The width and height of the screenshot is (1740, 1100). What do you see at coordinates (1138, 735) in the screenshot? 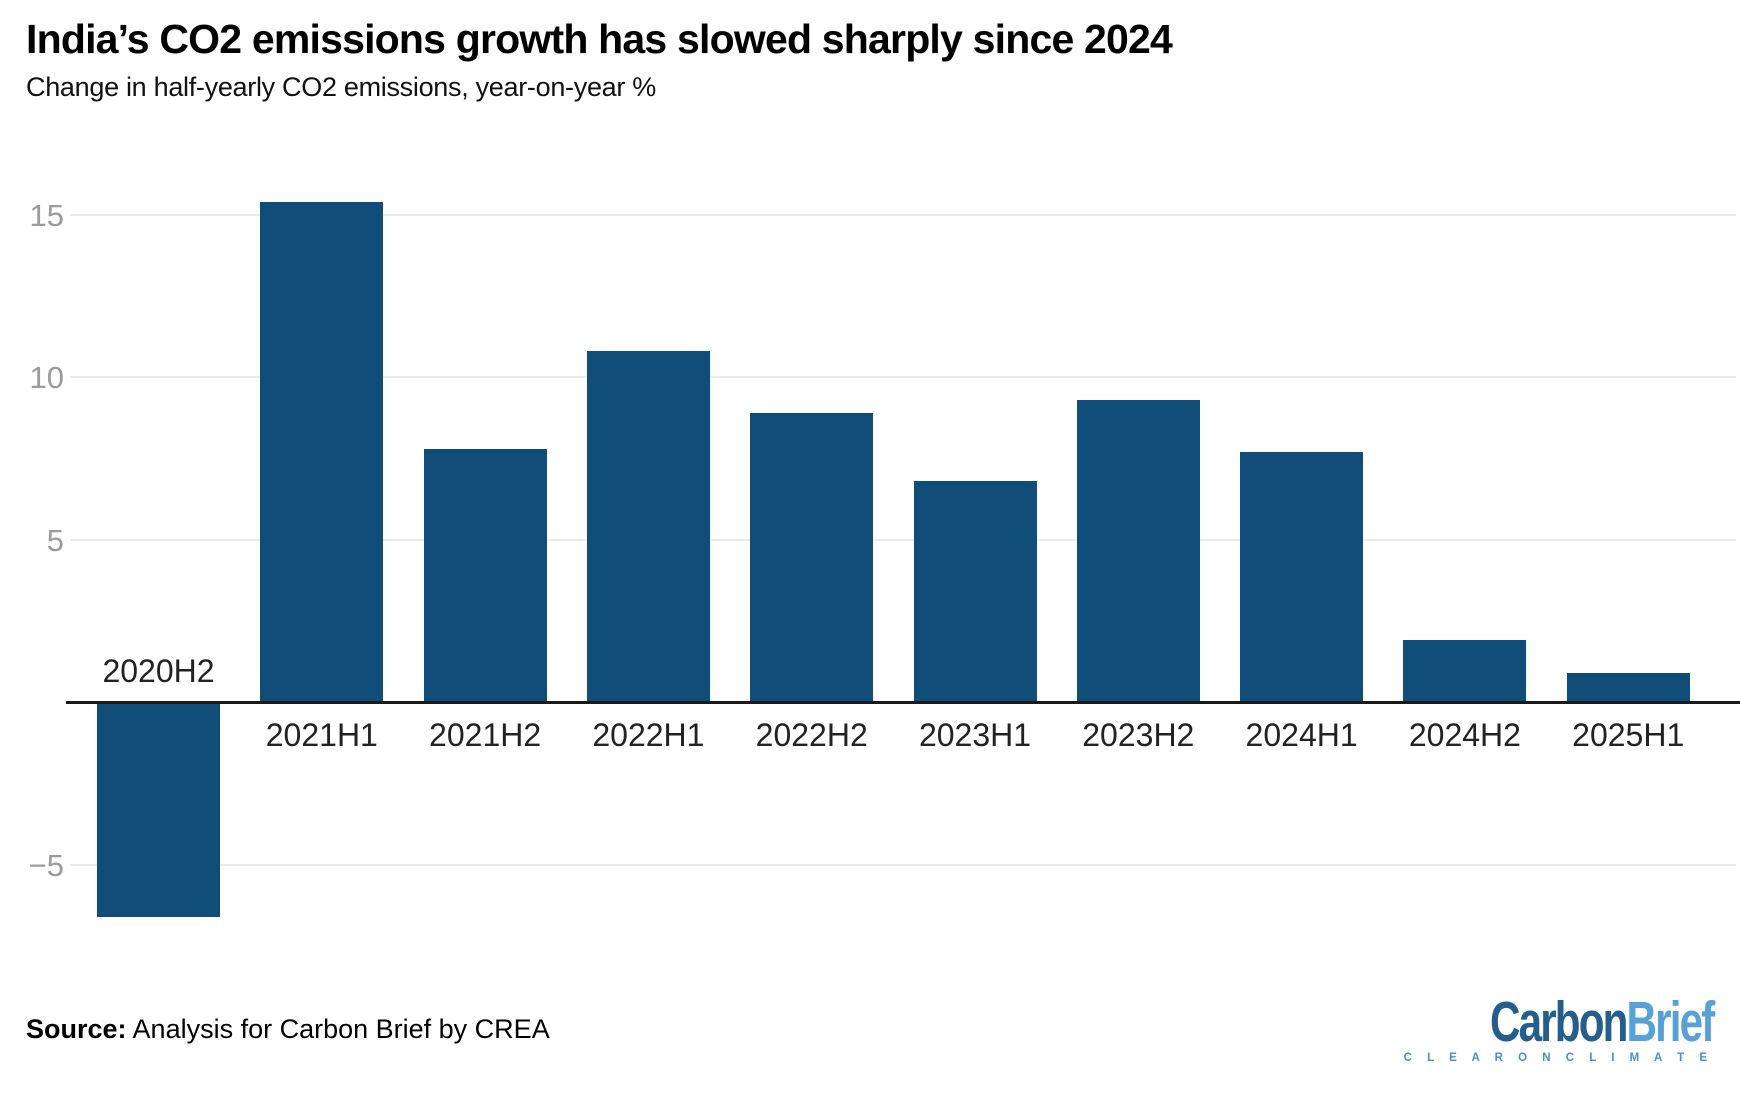
I see `x-tick-label-2023H2: 2023H2` at bounding box center [1138, 735].